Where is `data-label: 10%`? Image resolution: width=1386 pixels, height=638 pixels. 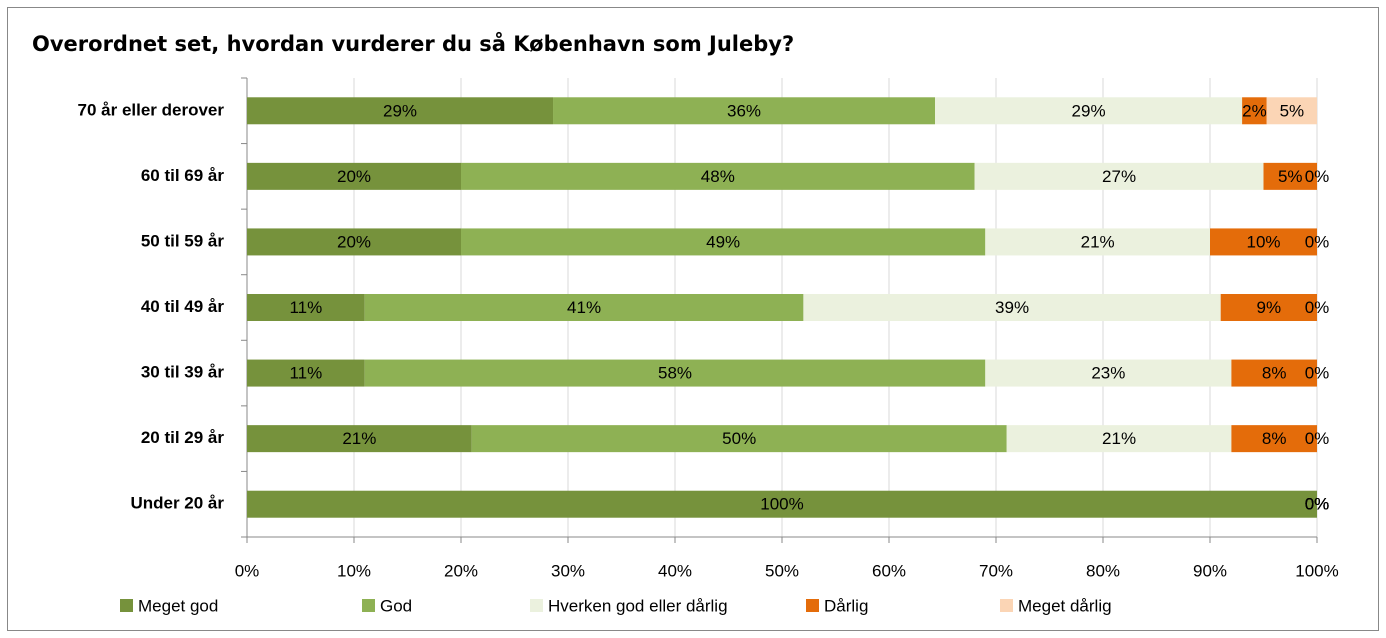 data-label: 10% is located at coordinates (1263, 241).